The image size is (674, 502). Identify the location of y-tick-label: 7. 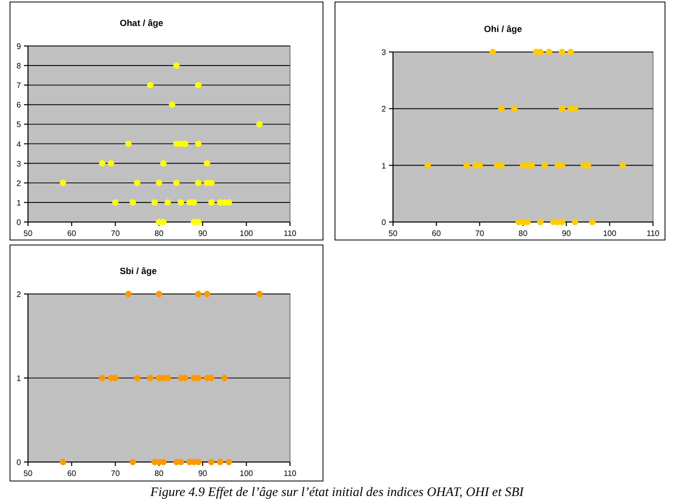
(19, 85).